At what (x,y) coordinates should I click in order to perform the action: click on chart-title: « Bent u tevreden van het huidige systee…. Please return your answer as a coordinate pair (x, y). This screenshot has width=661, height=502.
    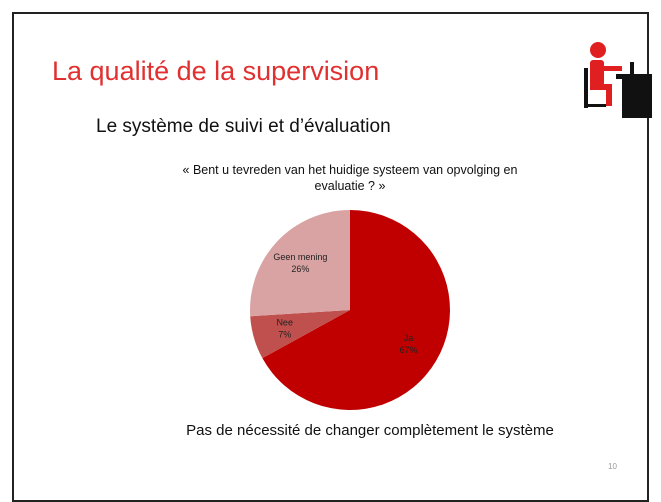
    Looking at the image, I should click on (350, 178).